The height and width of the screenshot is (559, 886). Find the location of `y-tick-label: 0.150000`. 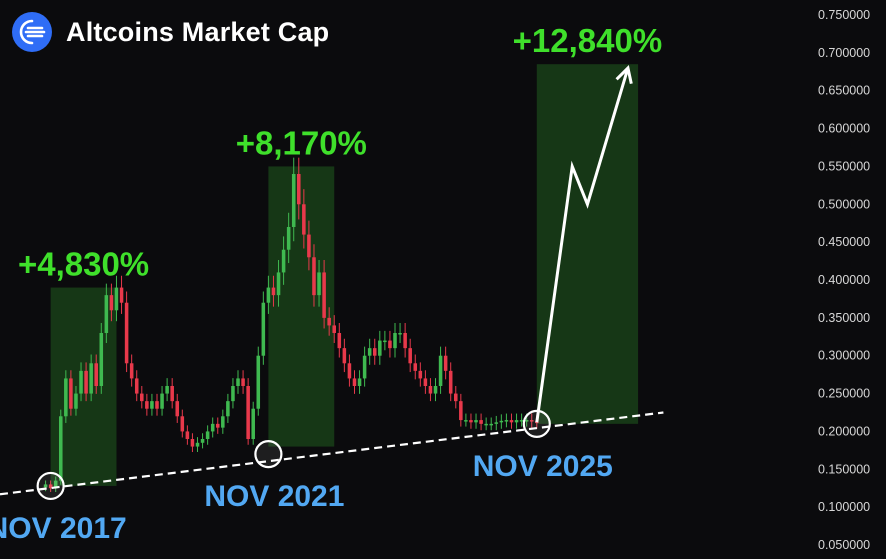

y-tick-label: 0.150000 is located at coordinates (844, 469).